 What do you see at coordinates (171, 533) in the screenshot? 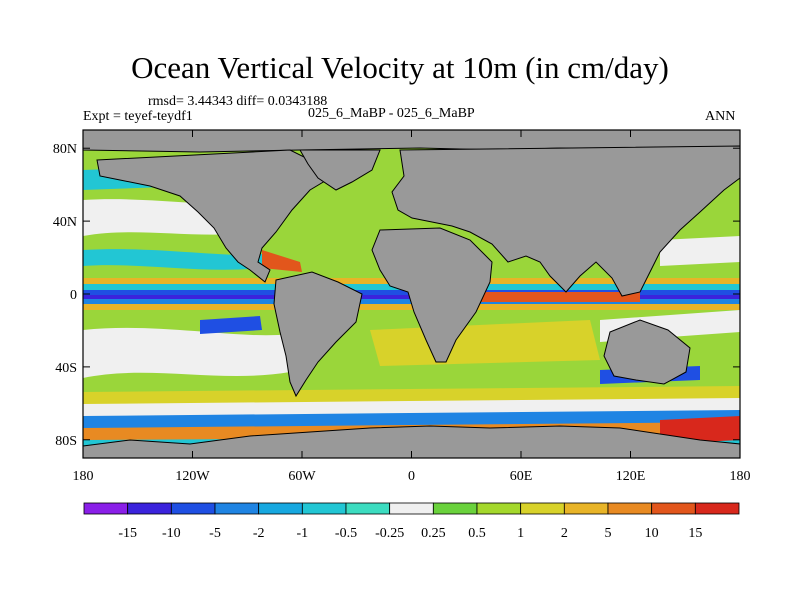
I see `colorbar-label: -10` at bounding box center [171, 533].